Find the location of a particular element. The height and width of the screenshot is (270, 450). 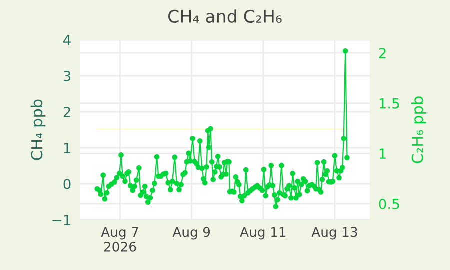

x-tick-label: Aug 9 is located at coordinates (191, 233).